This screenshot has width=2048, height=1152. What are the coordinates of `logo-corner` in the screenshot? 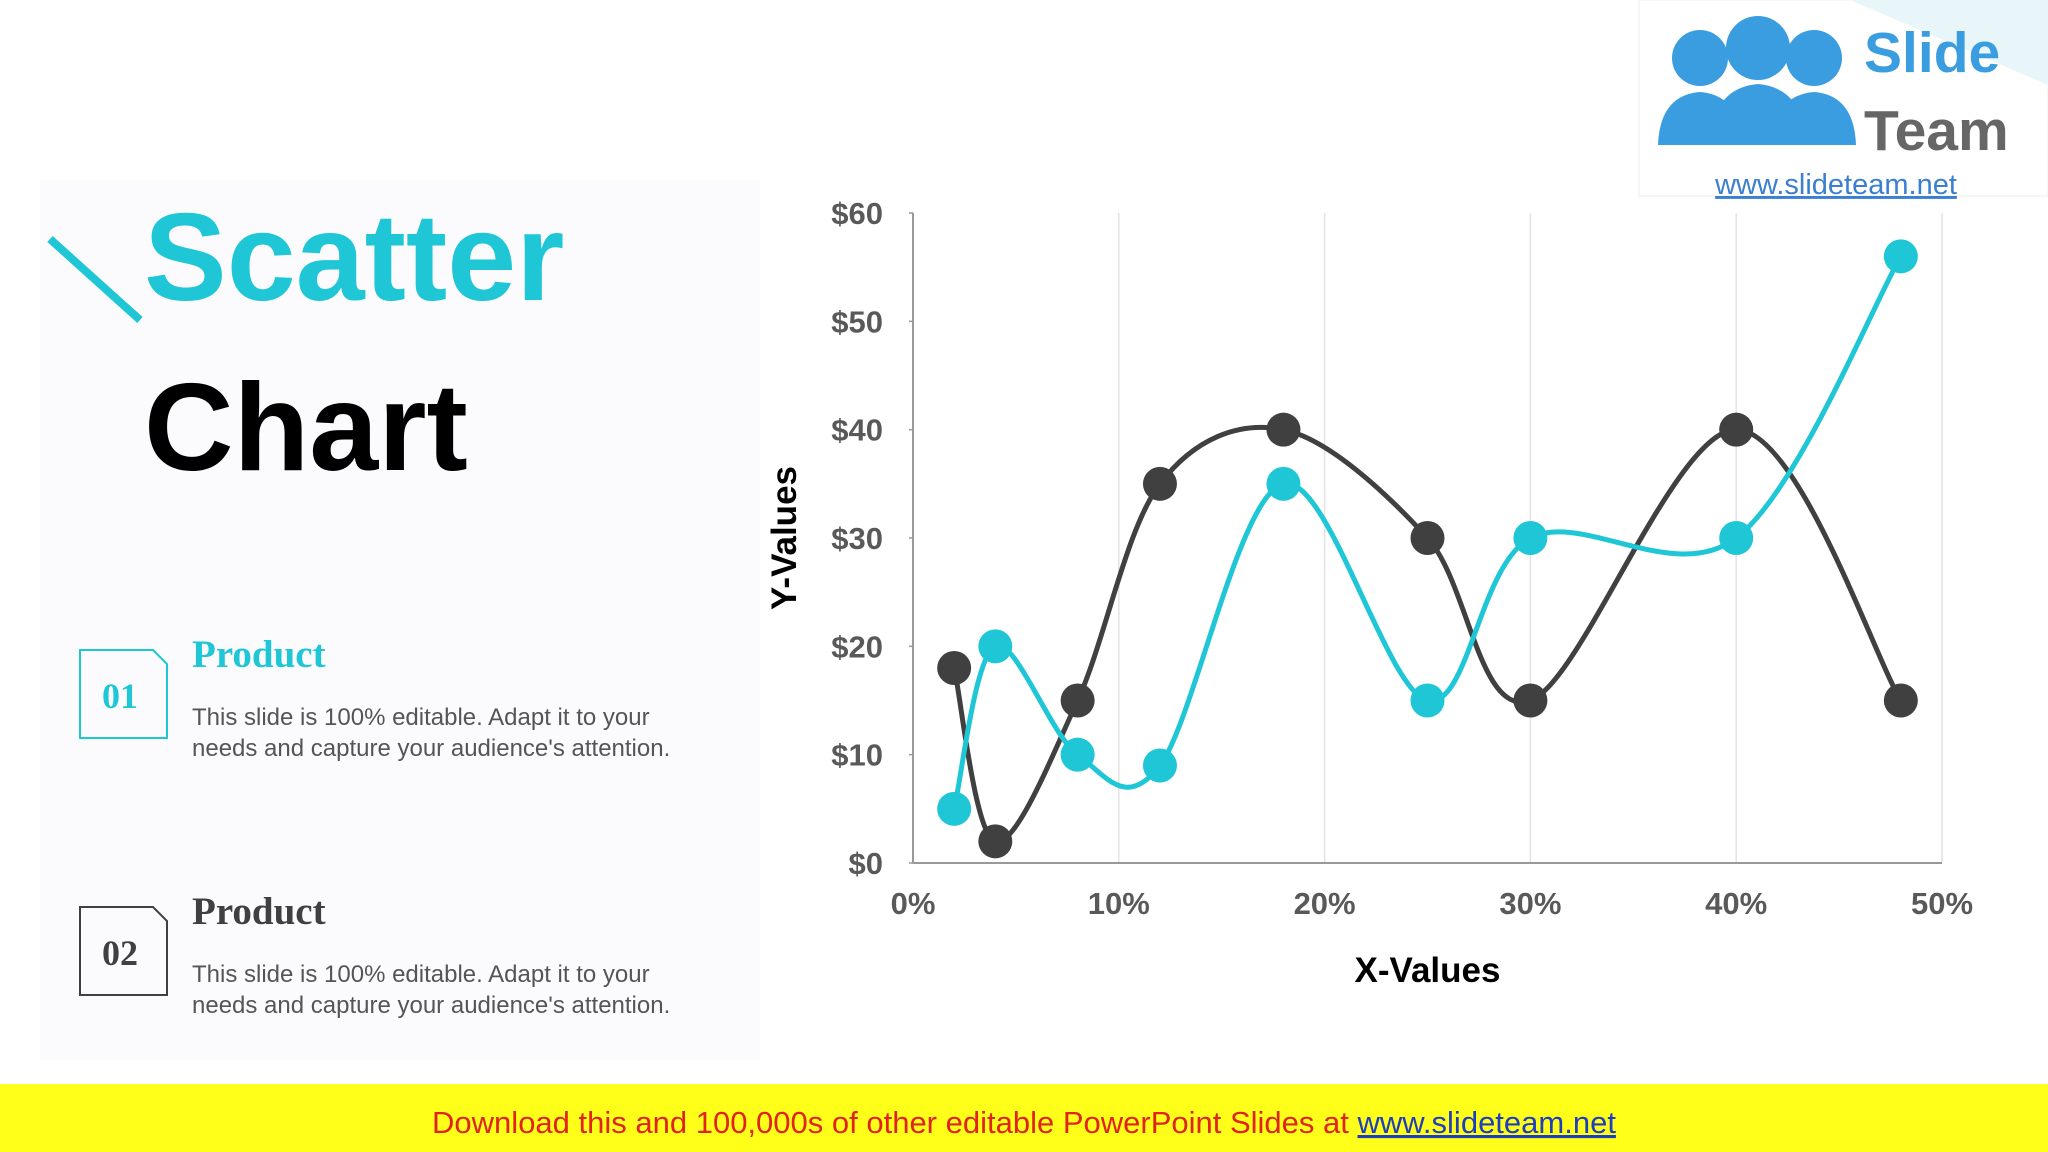 It's located at (1949, 42).